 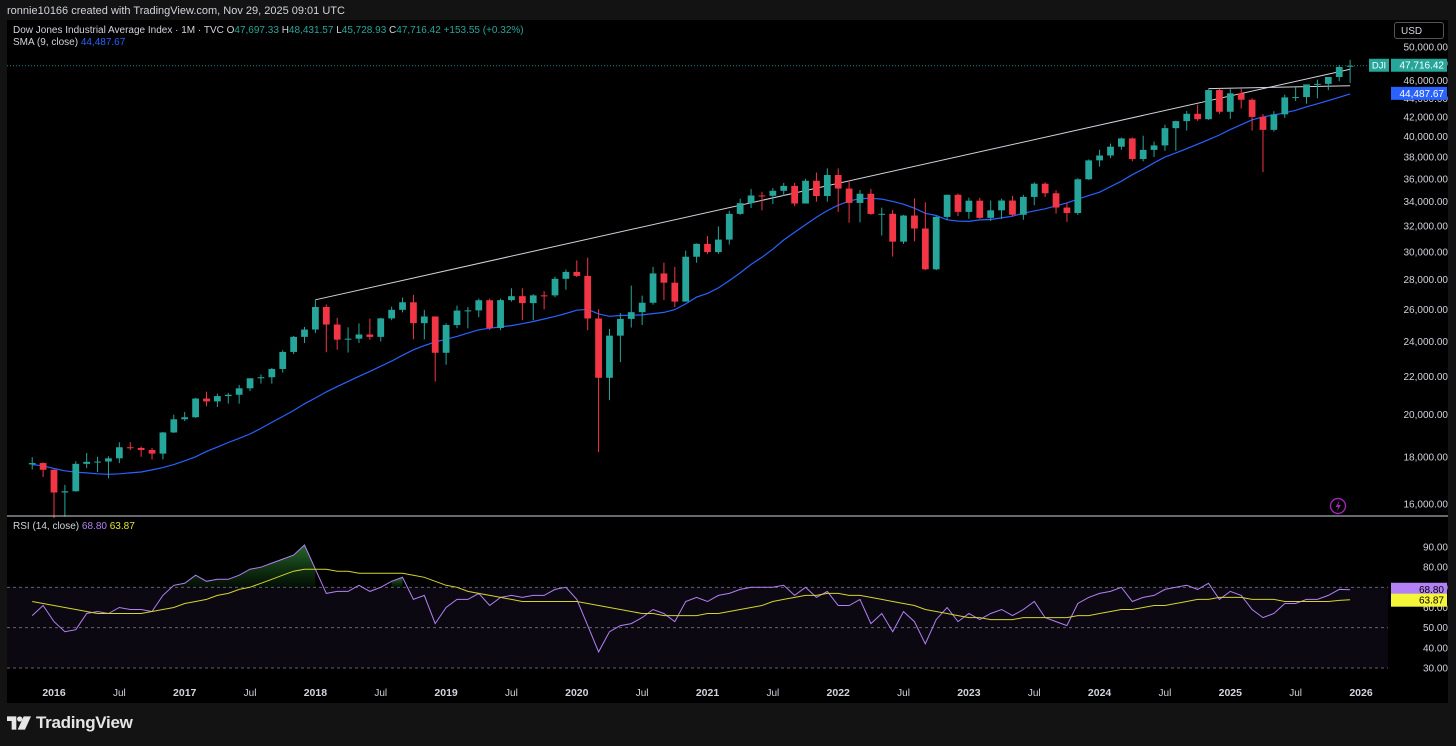 What do you see at coordinates (1426, 117) in the screenshot?
I see `price-tick-label: 42,000.00` at bounding box center [1426, 117].